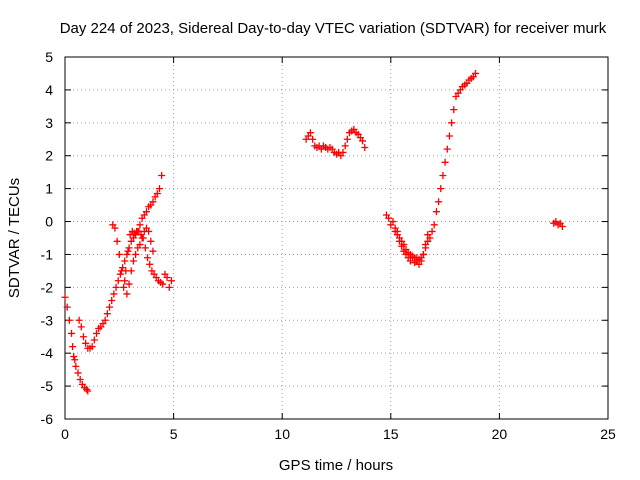  Describe the element at coordinates (47, 287) in the screenshot. I see `y-tick-label: -2` at that location.